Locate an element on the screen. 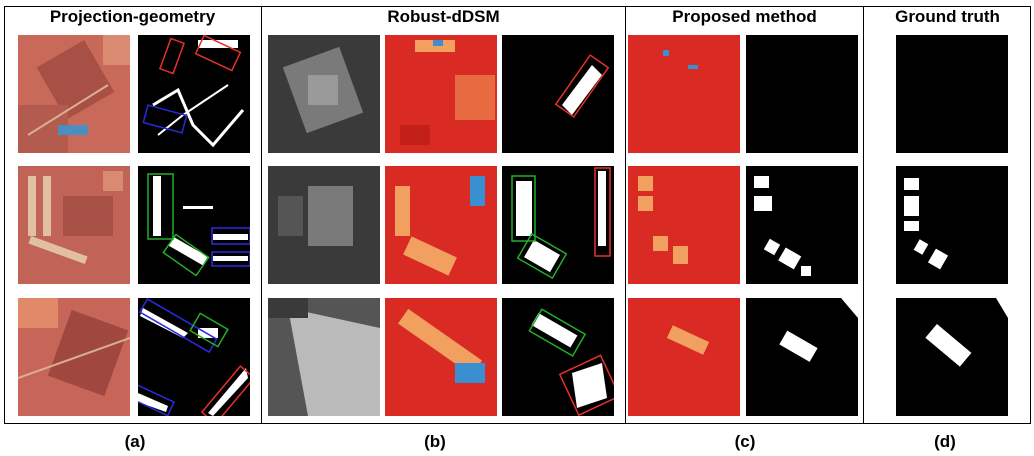  mask-proposed-row2 is located at coordinates (802, 225).